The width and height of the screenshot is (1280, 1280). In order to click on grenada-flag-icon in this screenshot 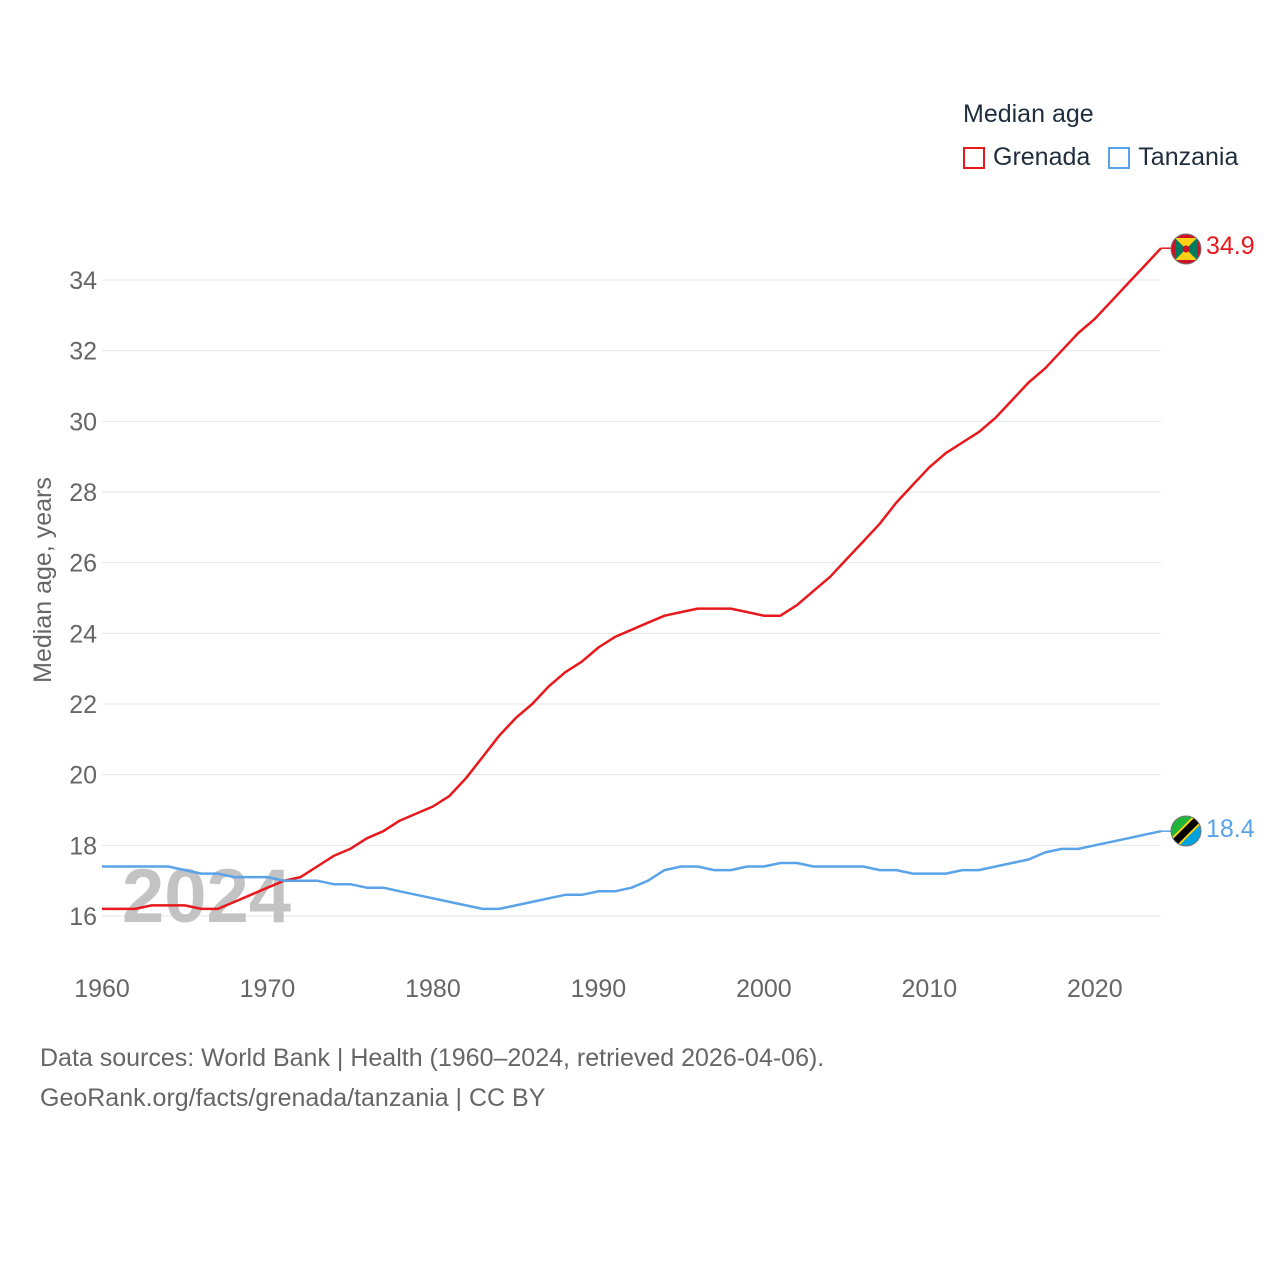, I will do `click(1186, 249)`.